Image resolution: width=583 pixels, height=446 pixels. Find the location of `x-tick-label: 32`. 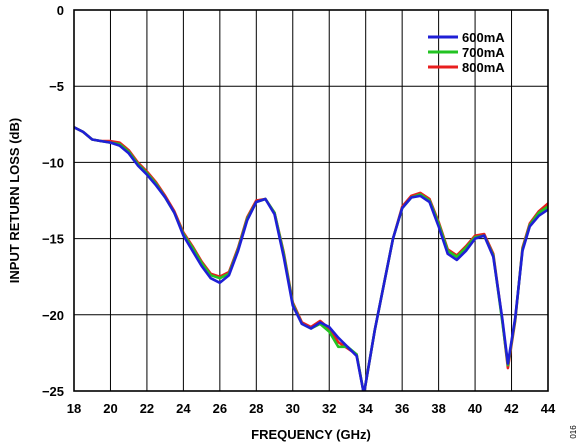

x-tick-label: 32 is located at coordinates (329, 408).